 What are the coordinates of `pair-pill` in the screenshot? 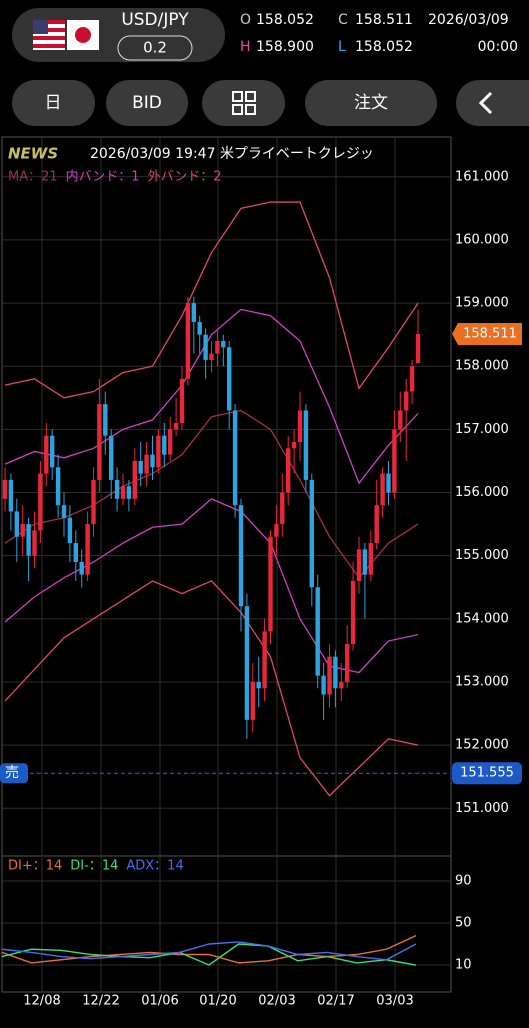 It's located at (118, 35).